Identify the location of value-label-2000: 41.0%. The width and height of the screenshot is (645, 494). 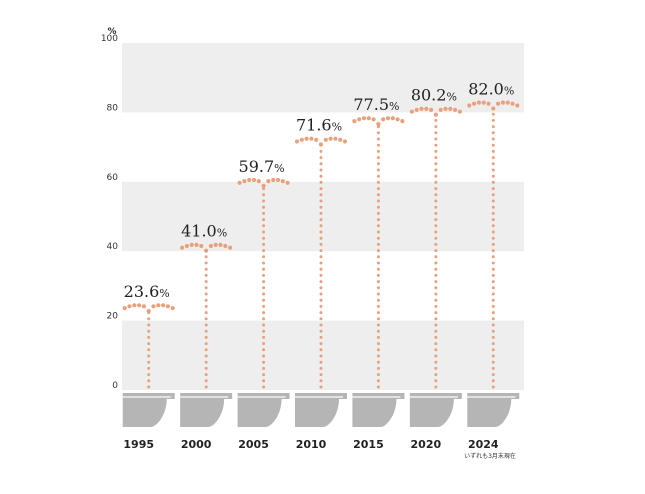
(204, 231).